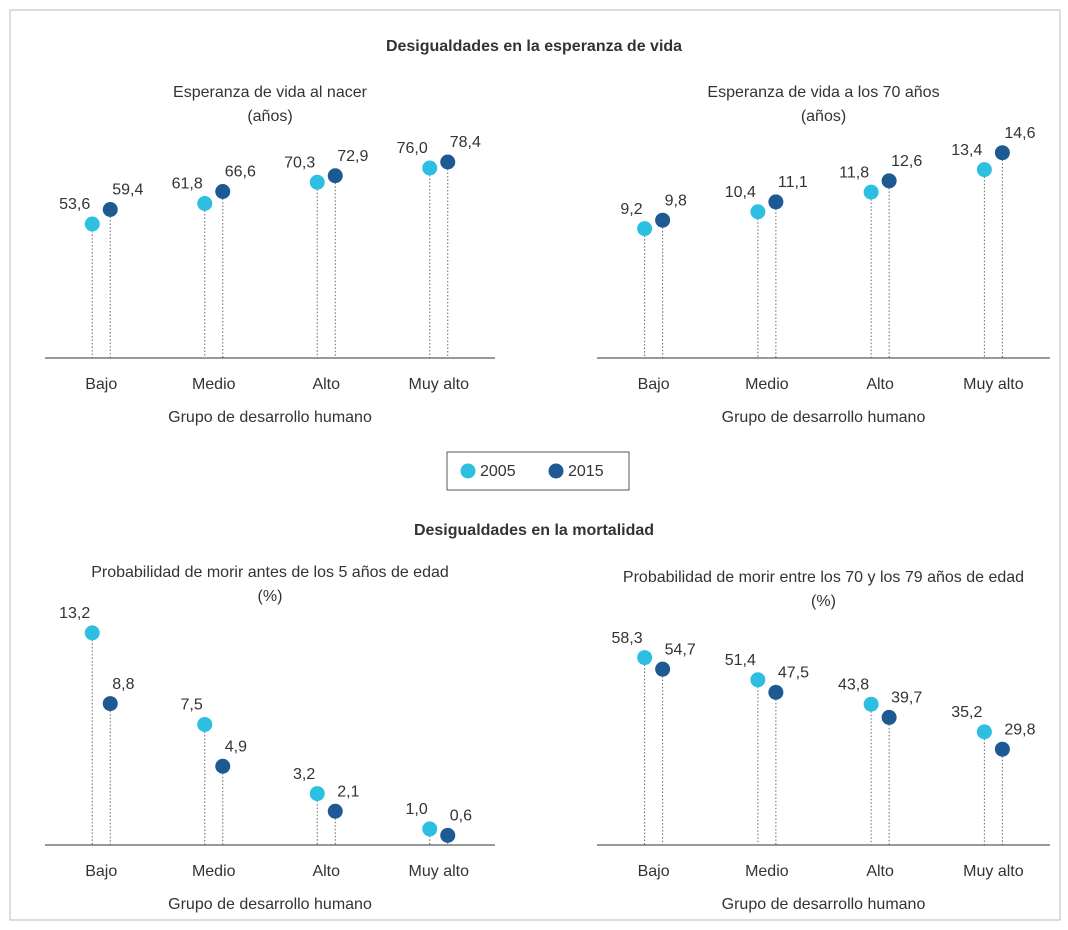  Describe the element at coordinates (299, 162) in the screenshot. I see `value-label: 70,3` at that location.